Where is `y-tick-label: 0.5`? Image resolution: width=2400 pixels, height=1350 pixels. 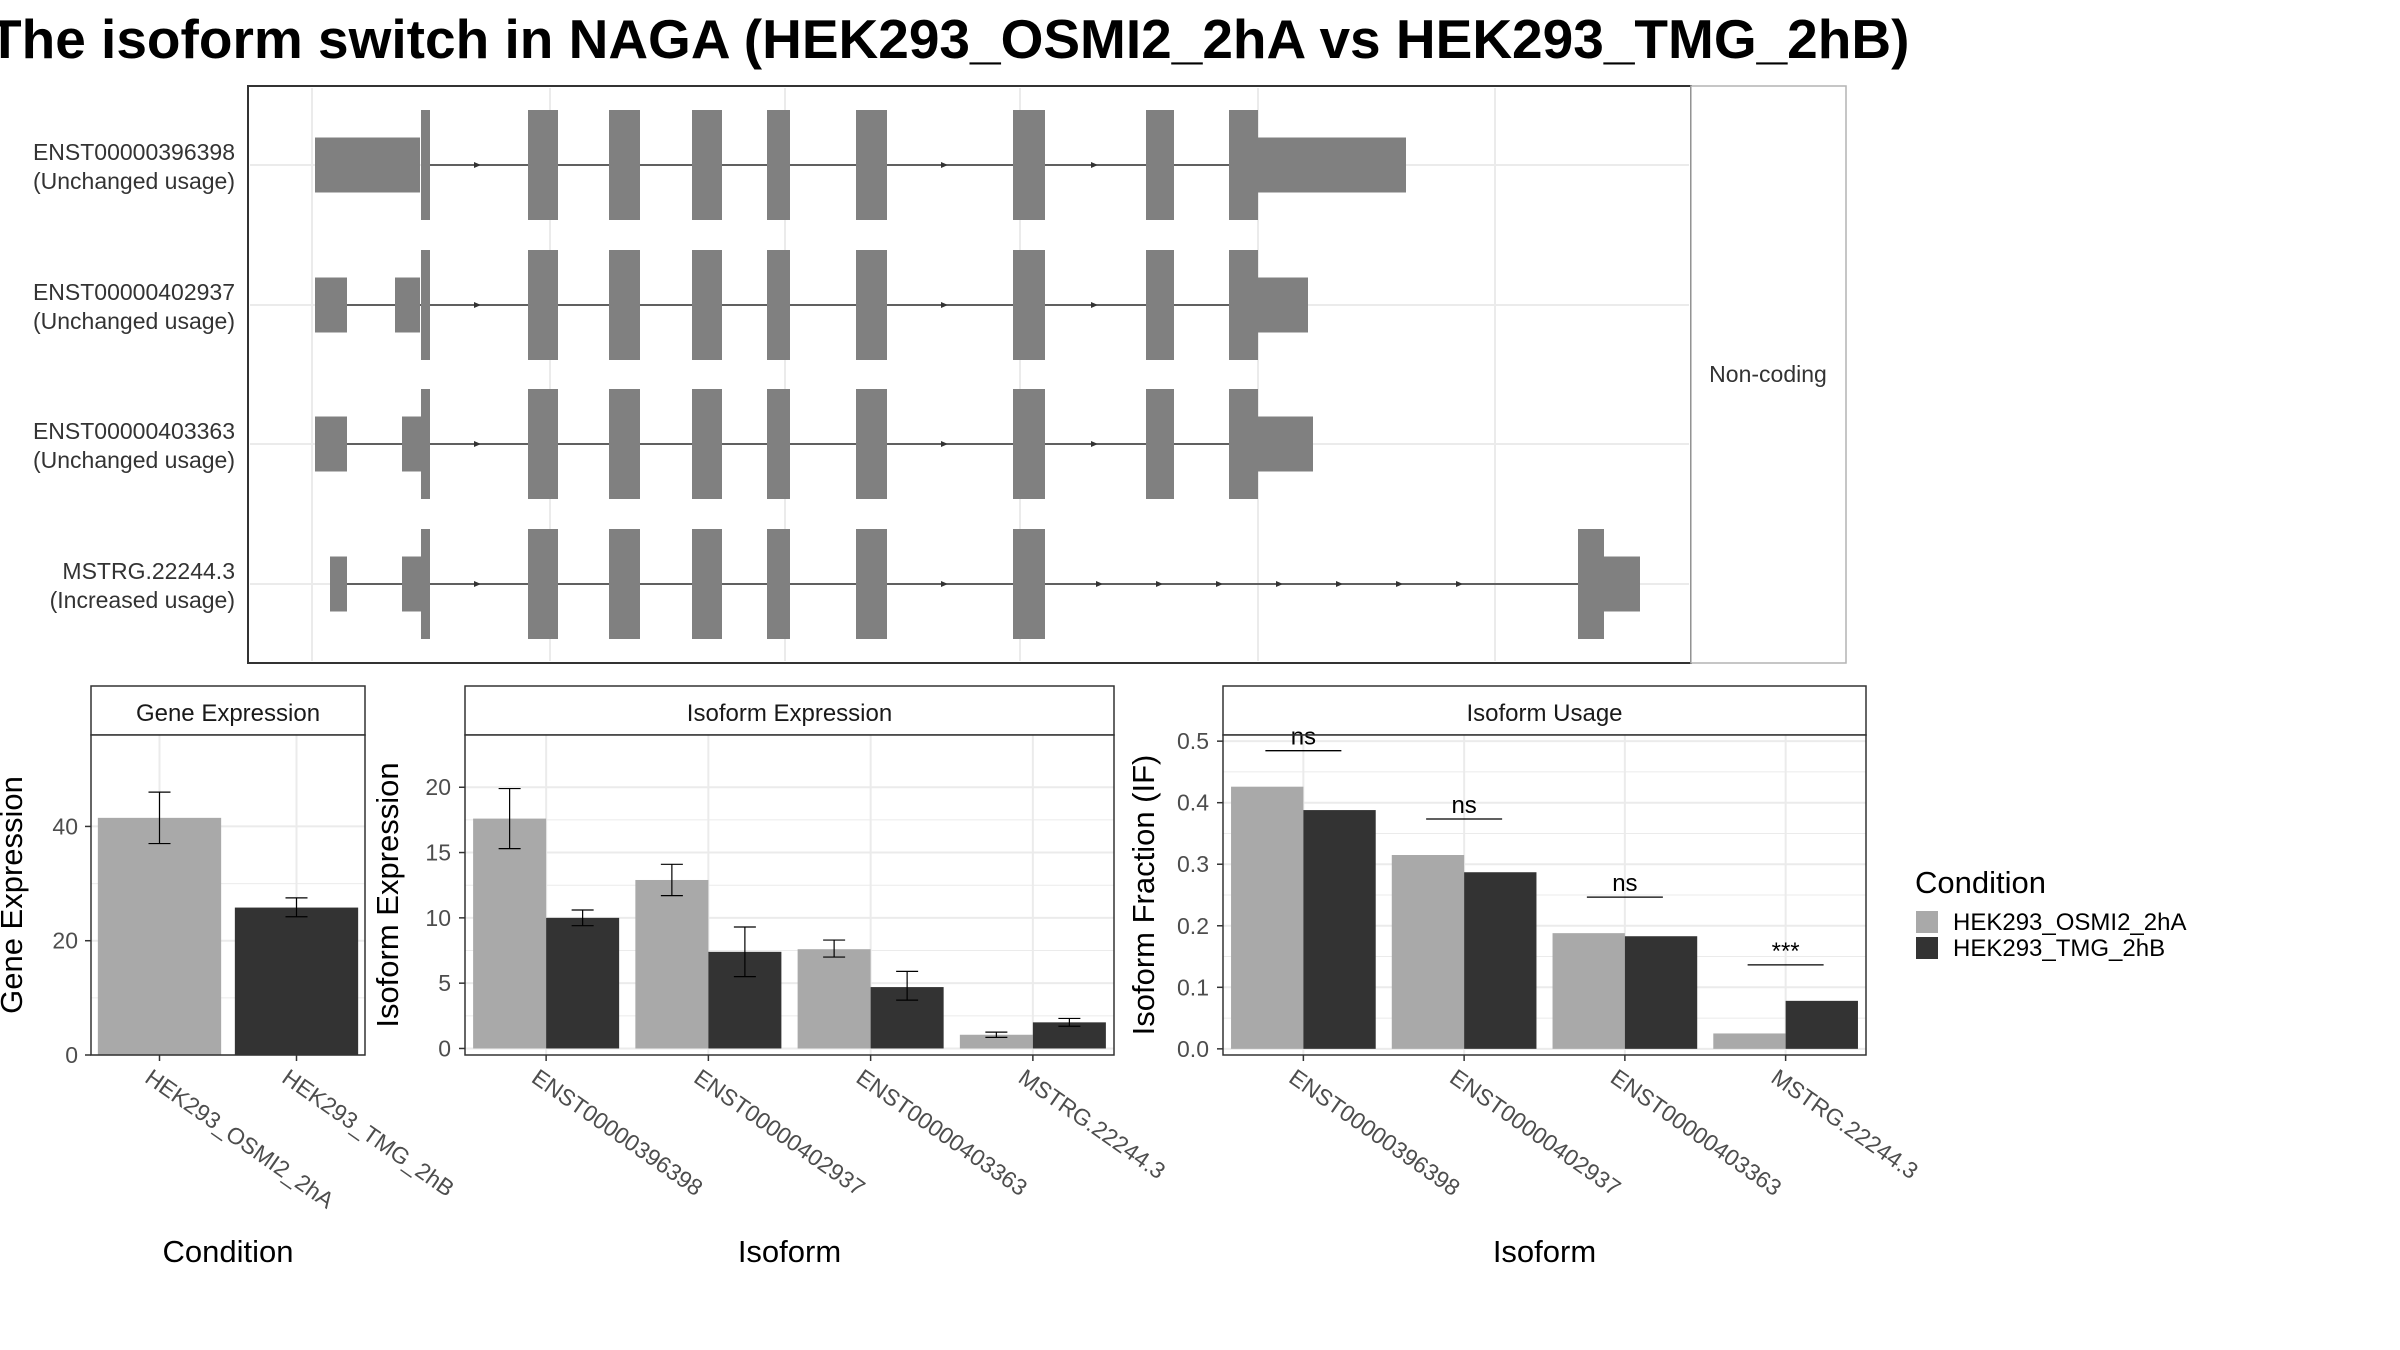
y-tick-label: 0.5 is located at coordinates (1193, 741).